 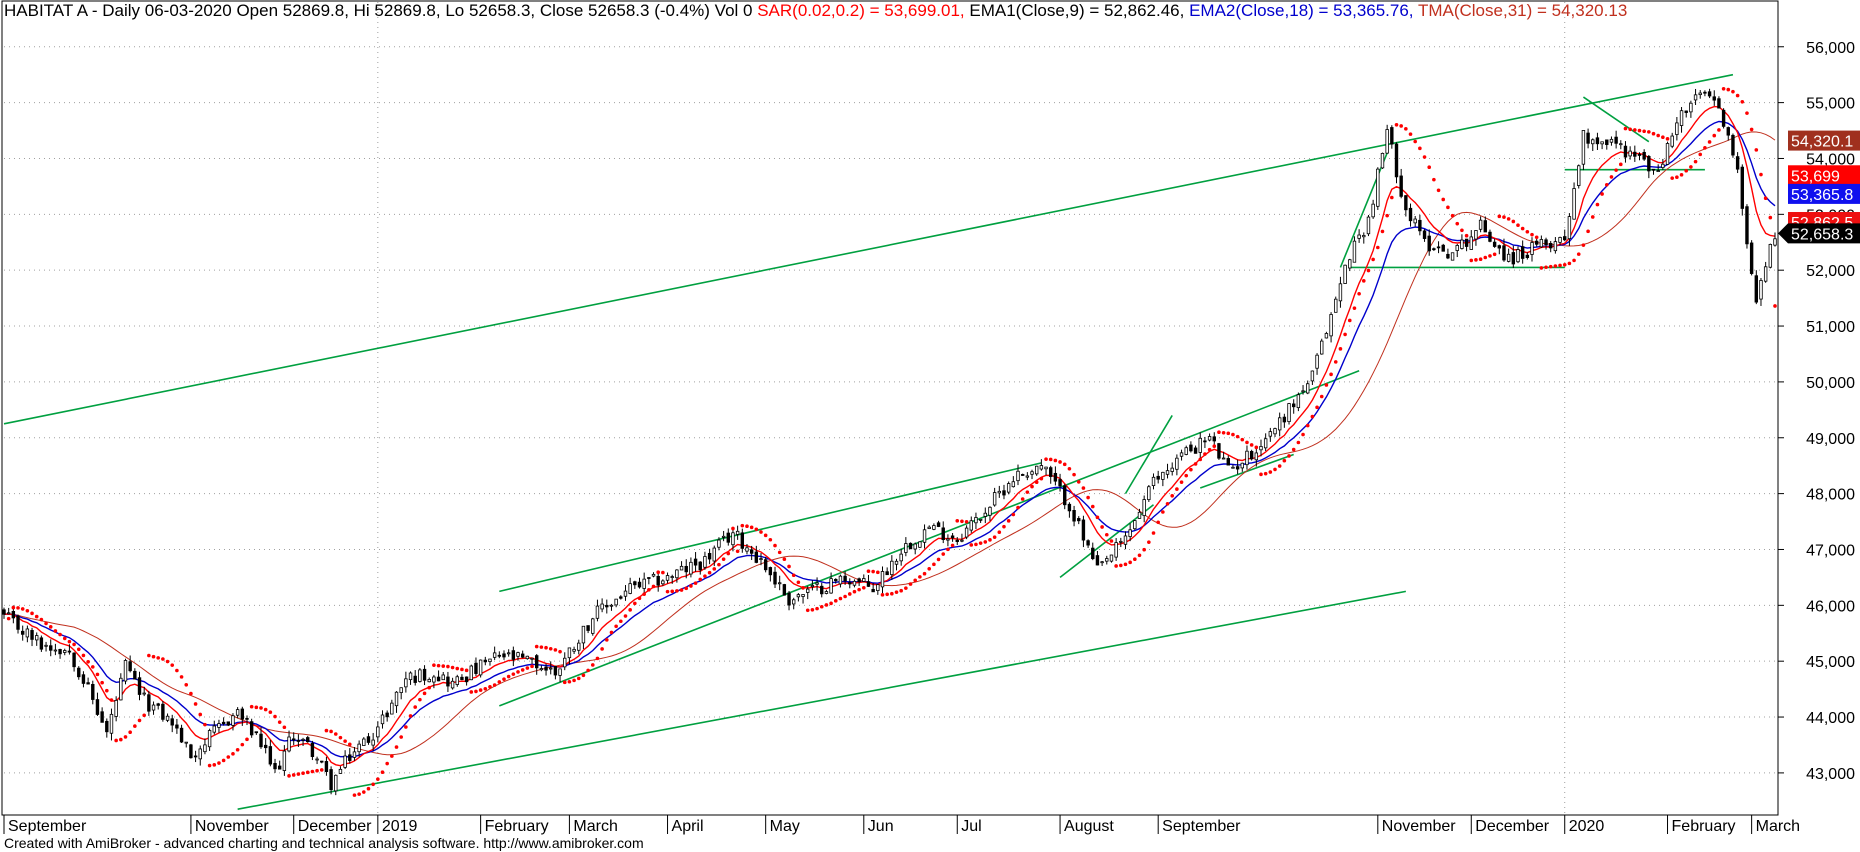 I want to click on x-tick-label: 2019, so click(x=400, y=826).